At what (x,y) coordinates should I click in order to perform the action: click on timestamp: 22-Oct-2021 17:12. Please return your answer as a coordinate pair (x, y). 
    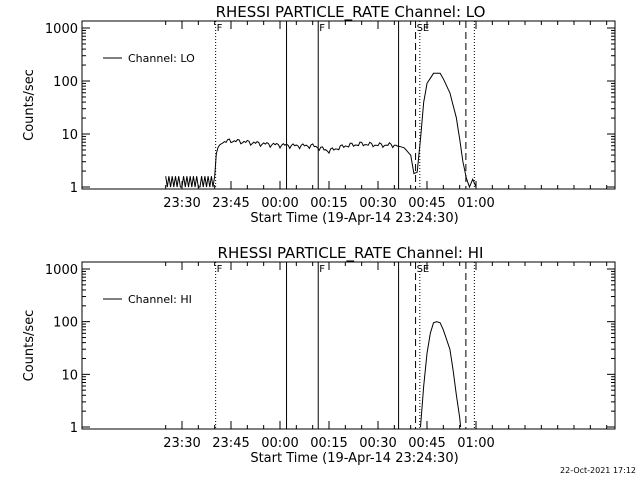
    Looking at the image, I should click on (598, 470).